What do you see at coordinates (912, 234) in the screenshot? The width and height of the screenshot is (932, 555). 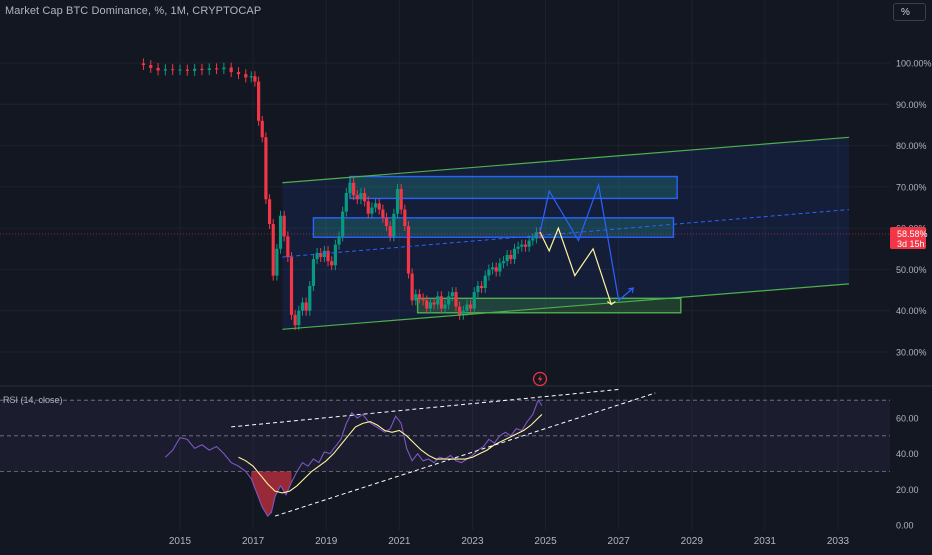 I see `price-badge-value: 58.58%` at bounding box center [912, 234].